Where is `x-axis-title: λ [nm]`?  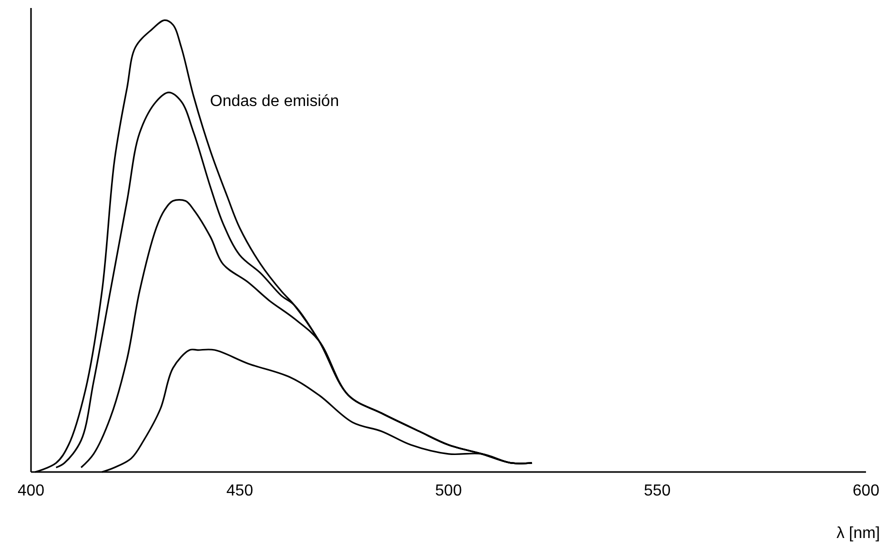
x-axis-title: λ [nm] is located at coordinates (858, 533).